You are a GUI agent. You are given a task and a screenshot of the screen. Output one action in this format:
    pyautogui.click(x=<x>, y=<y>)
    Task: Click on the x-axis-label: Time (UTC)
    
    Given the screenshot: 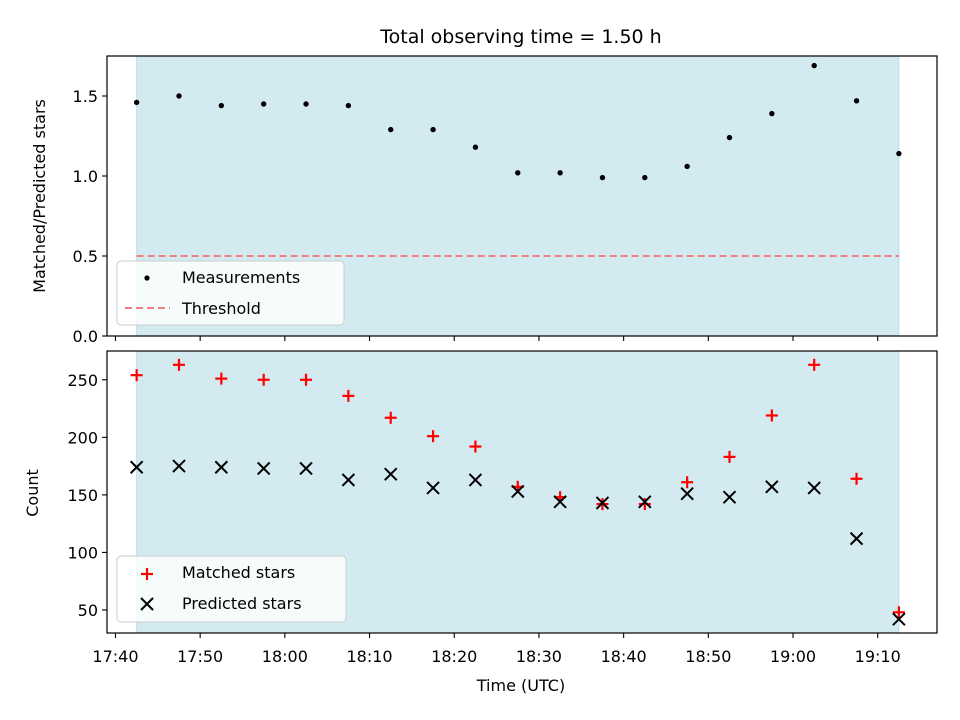 What is the action you would take?
    pyautogui.click(x=520, y=685)
    